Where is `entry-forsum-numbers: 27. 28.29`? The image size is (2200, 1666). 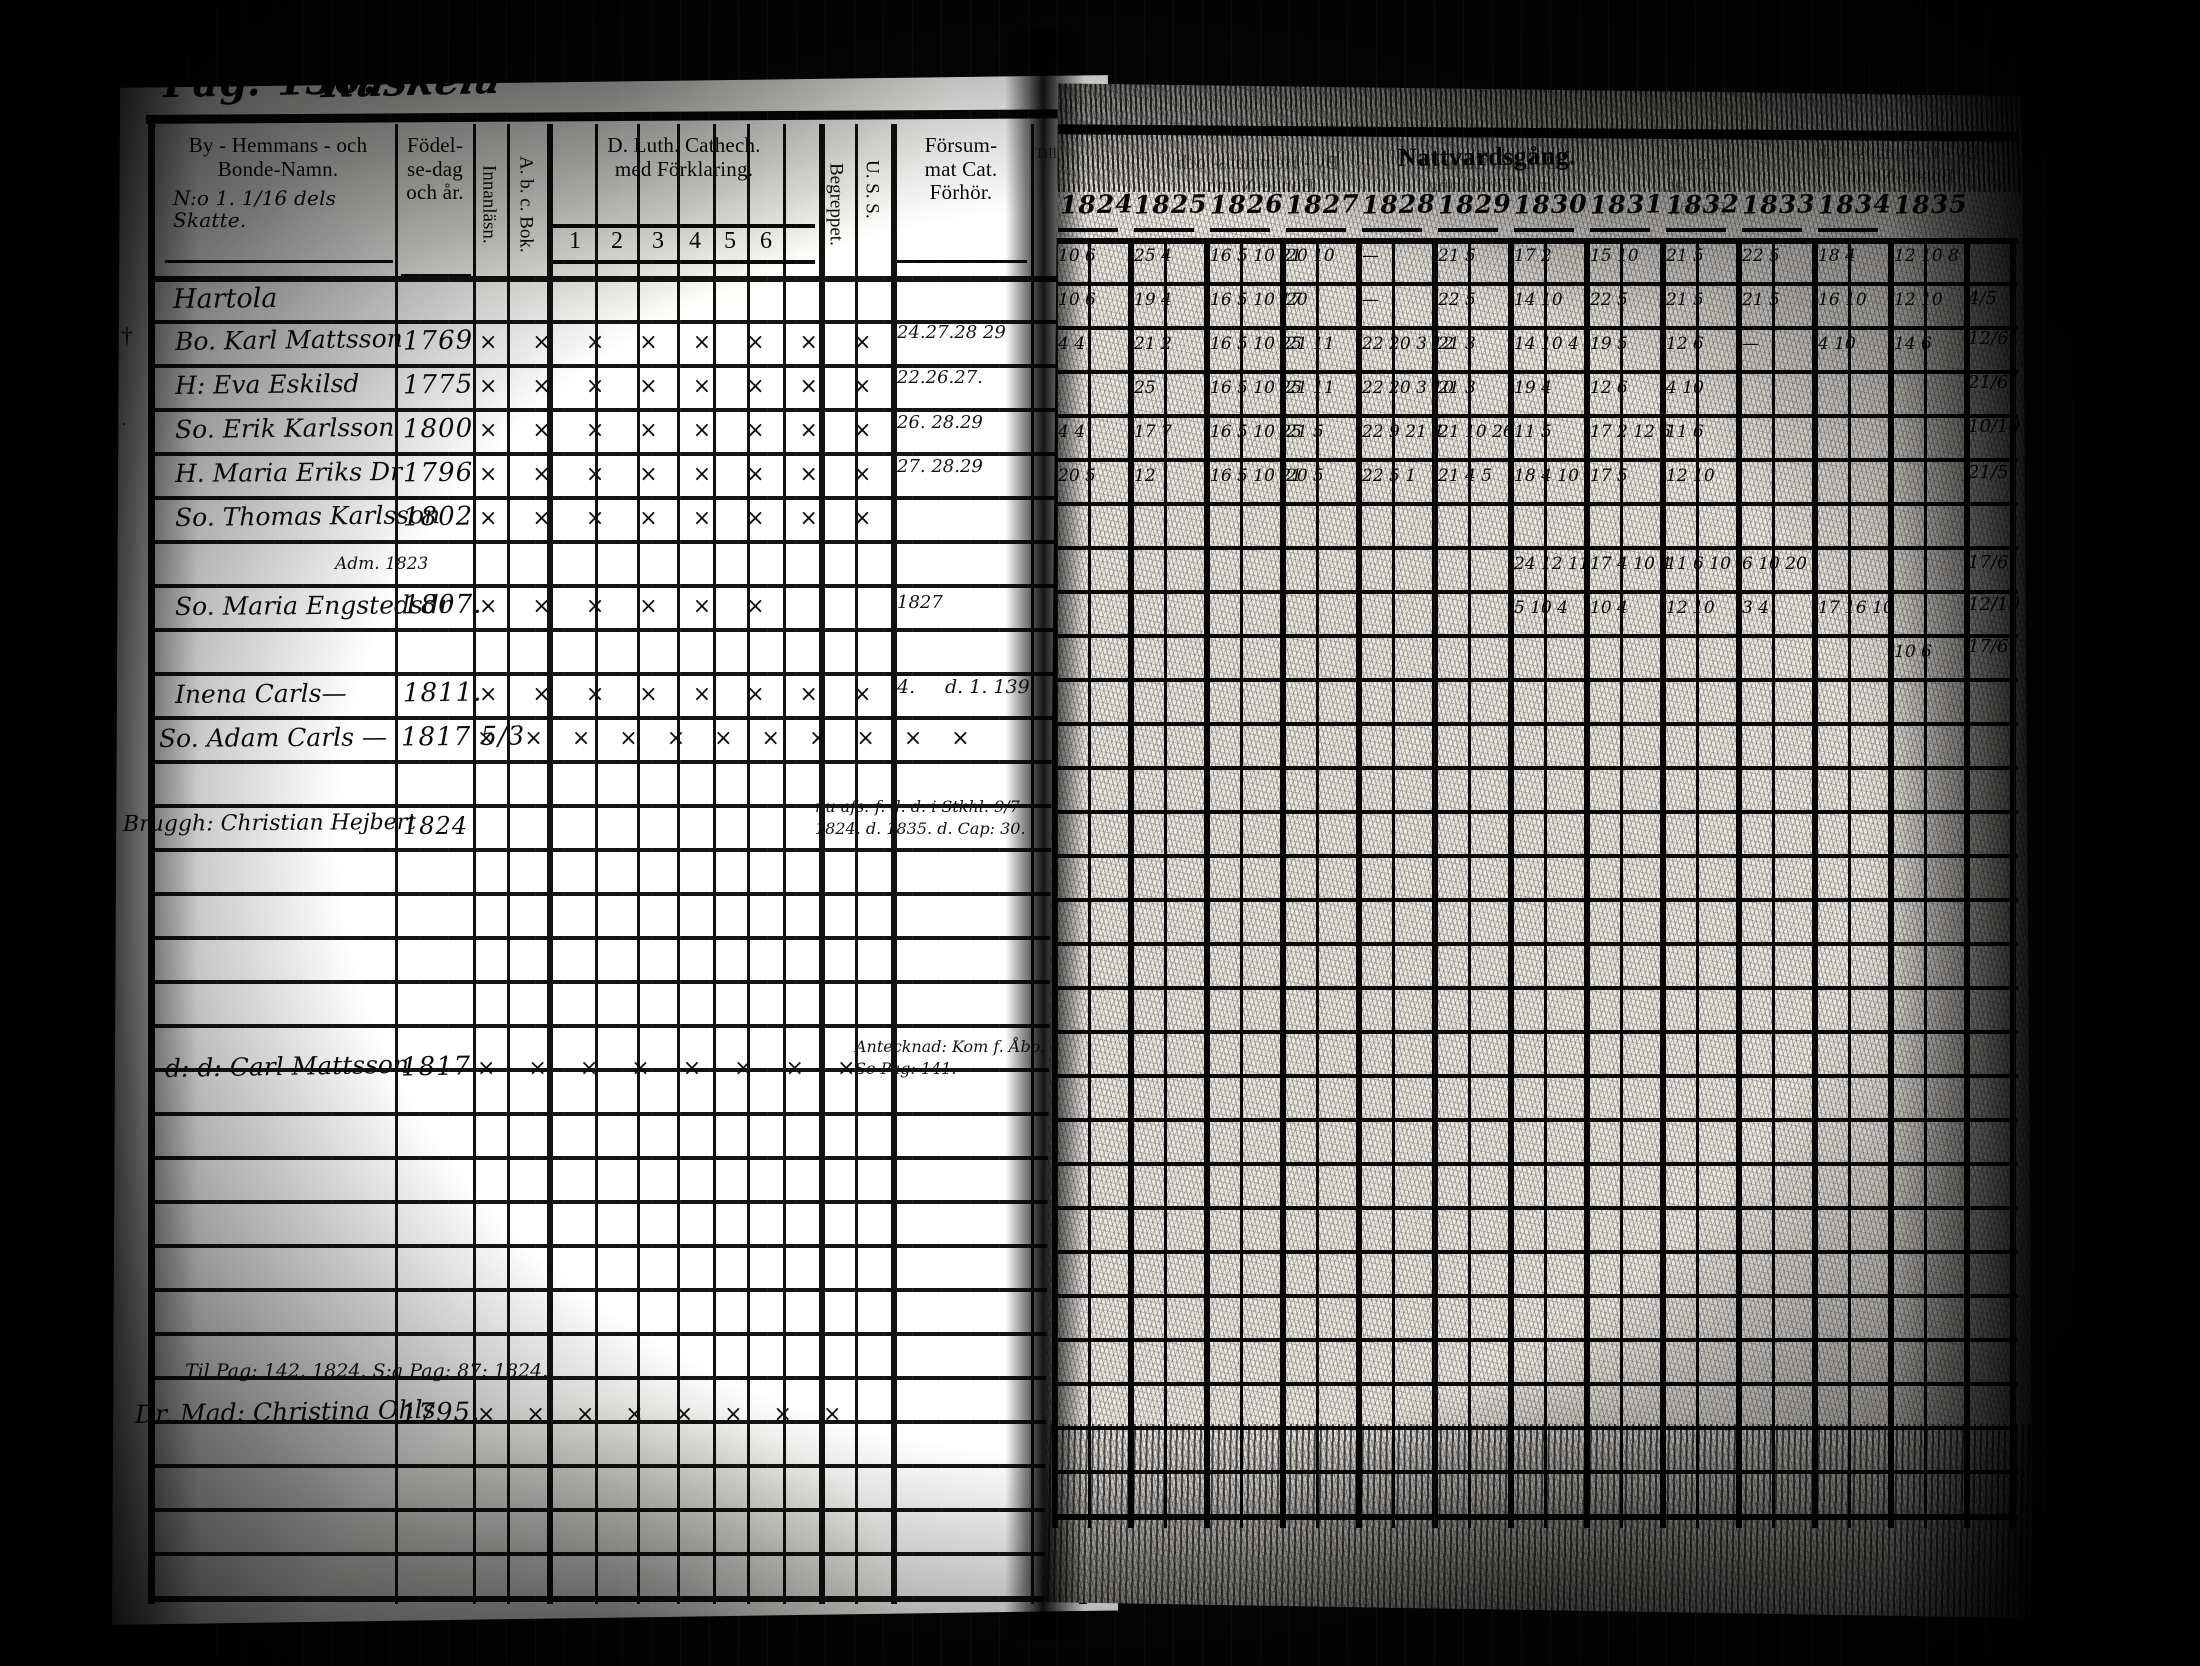 entry-forsum-numbers: 27. 28.29 is located at coordinates (940, 466).